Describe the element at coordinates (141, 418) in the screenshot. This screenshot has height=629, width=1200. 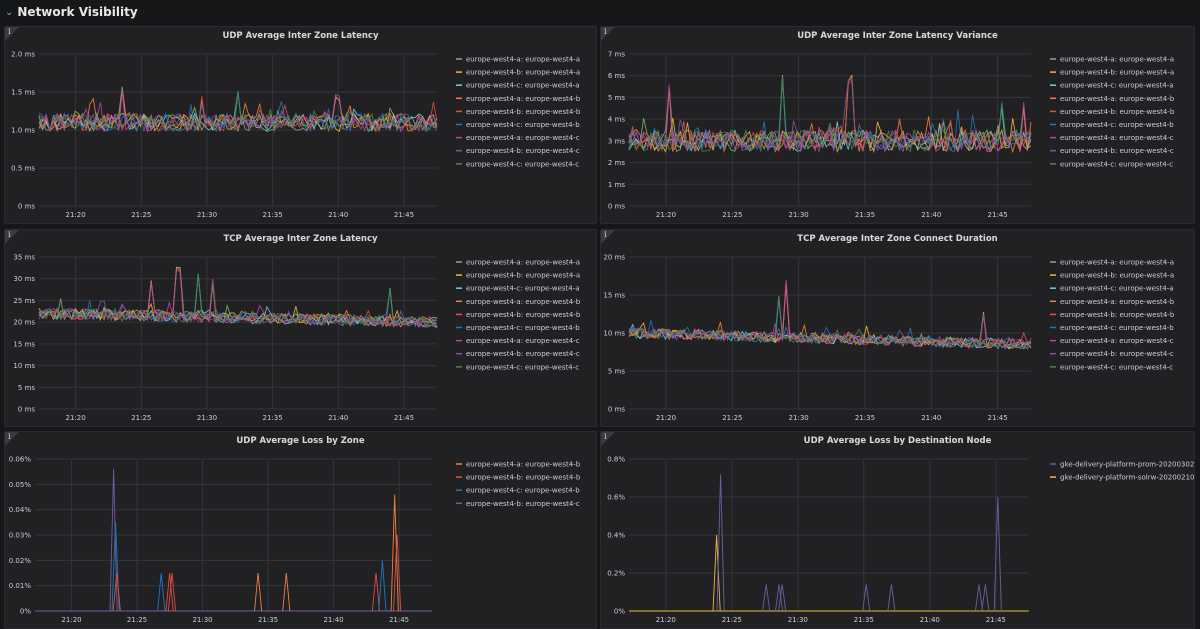
I see `x-tick-label: 21:25` at that location.